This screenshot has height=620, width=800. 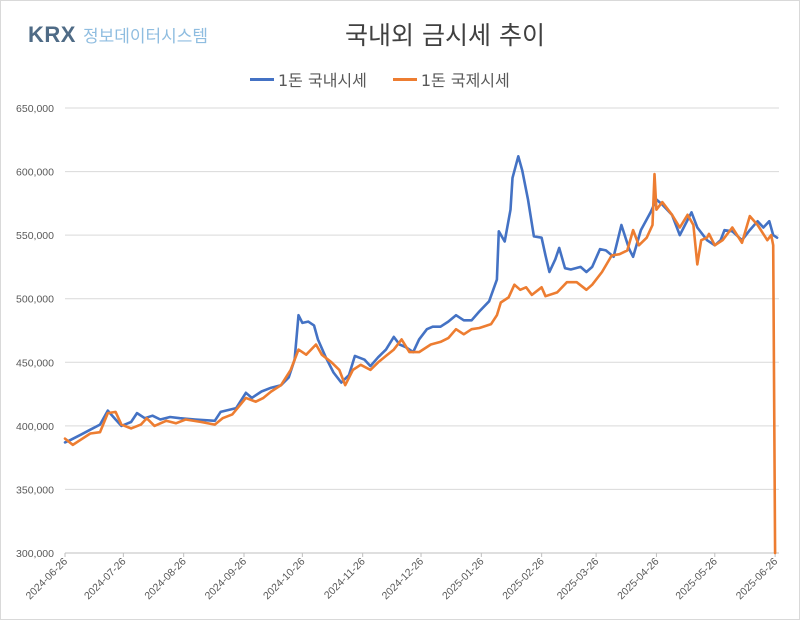 What do you see at coordinates (322, 80) in the screenshot?
I see `legend-label-domestic: 1돈 국내시세` at bounding box center [322, 80].